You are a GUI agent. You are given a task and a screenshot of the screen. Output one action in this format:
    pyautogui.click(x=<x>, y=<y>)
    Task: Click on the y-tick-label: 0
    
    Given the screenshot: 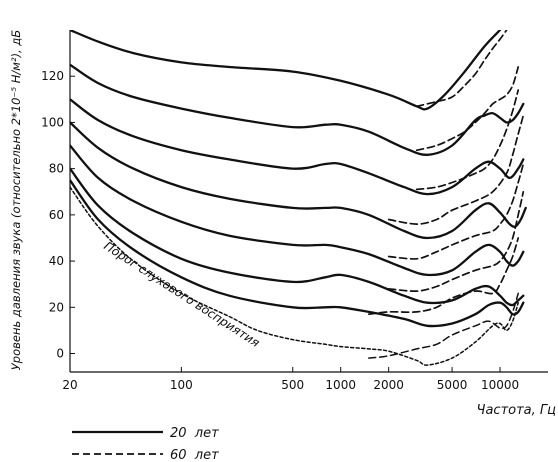 What is the action you would take?
    pyautogui.click(x=60, y=354)
    